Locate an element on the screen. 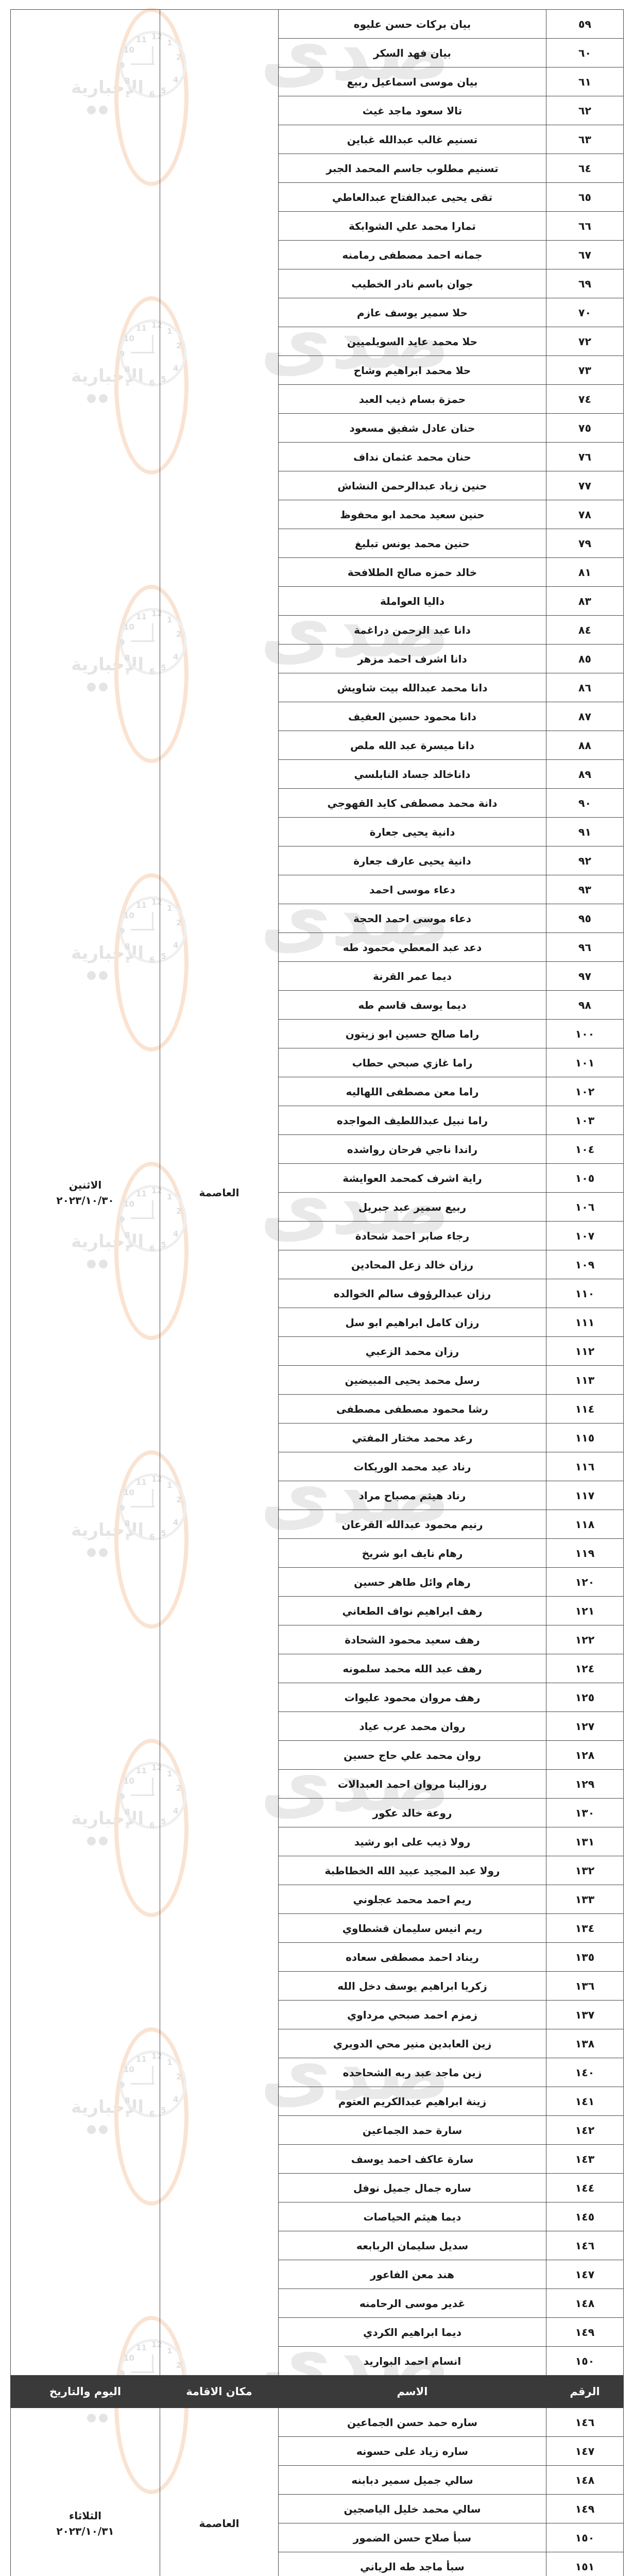 The width and height of the screenshot is (634, 2576). row-person-name: راية اشرف كمحمد العوايشة is located at coordinates (412, 1178).